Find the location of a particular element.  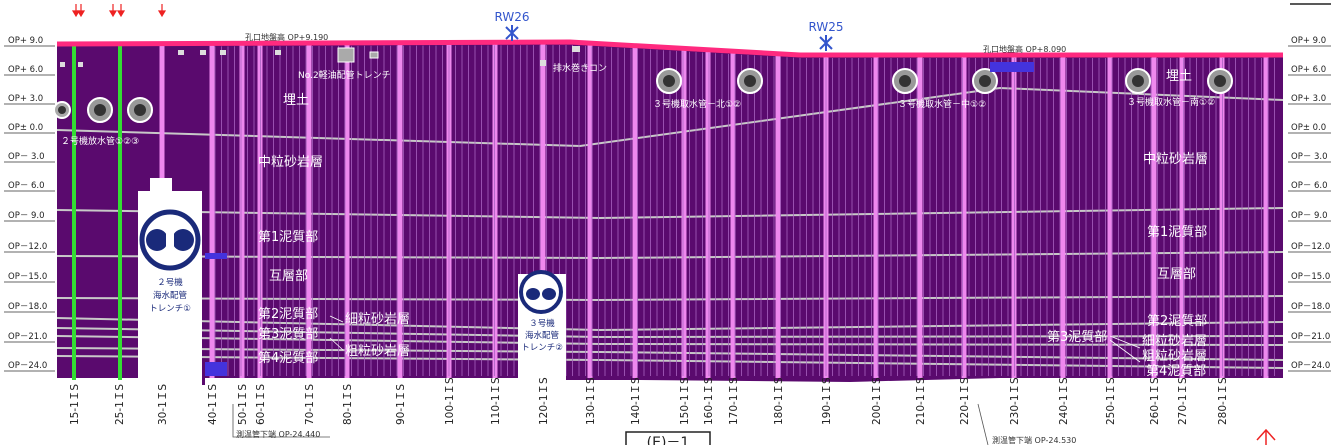

elevation-label: OP+ 3.0 is located at coordinates (25, 99).